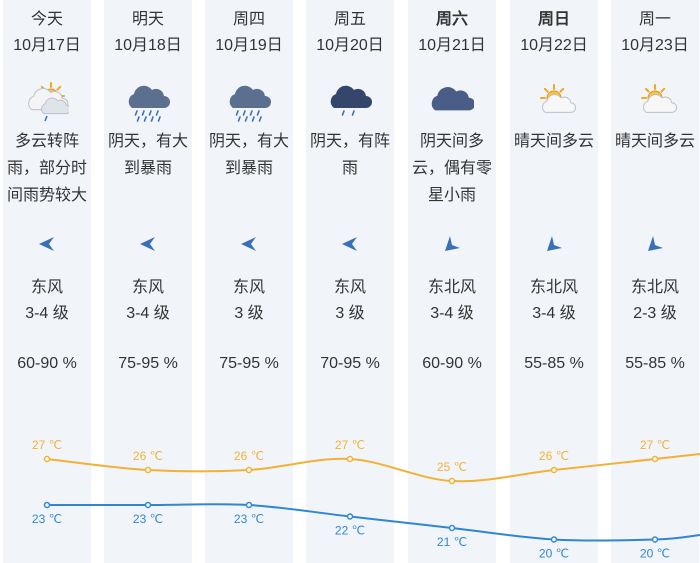  Describe the element at coordinates (349, 19) in the screenshot. I see `day-label: 周五` at that location.